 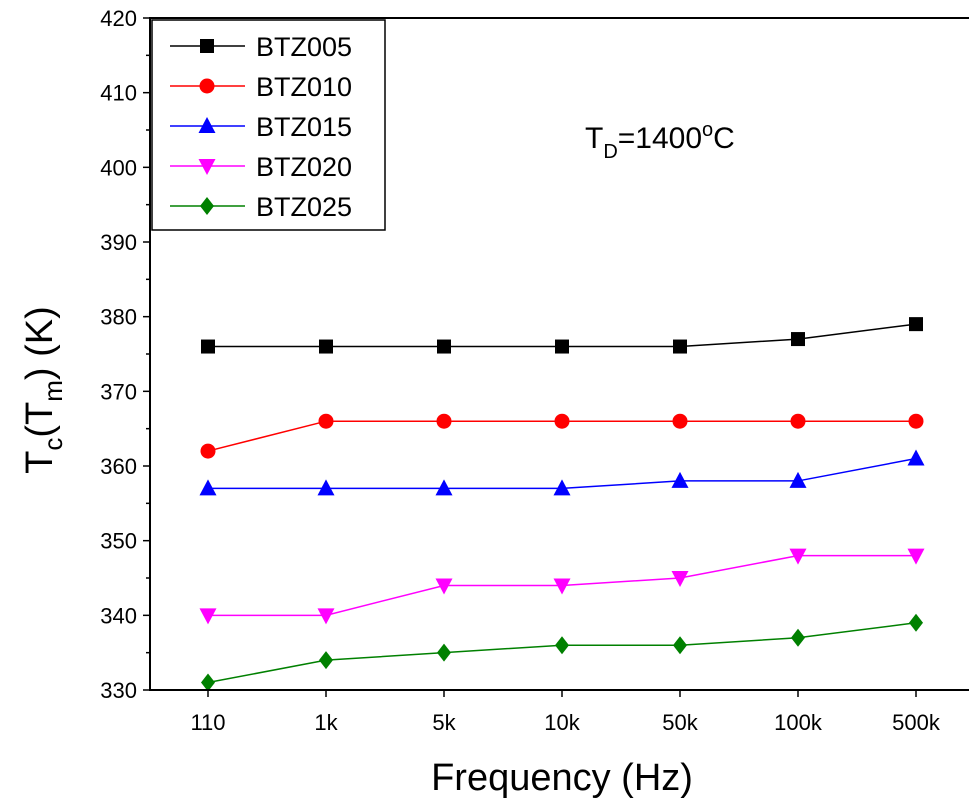 I want to click on y-tick-label: 380, so click(x=118, y=317).